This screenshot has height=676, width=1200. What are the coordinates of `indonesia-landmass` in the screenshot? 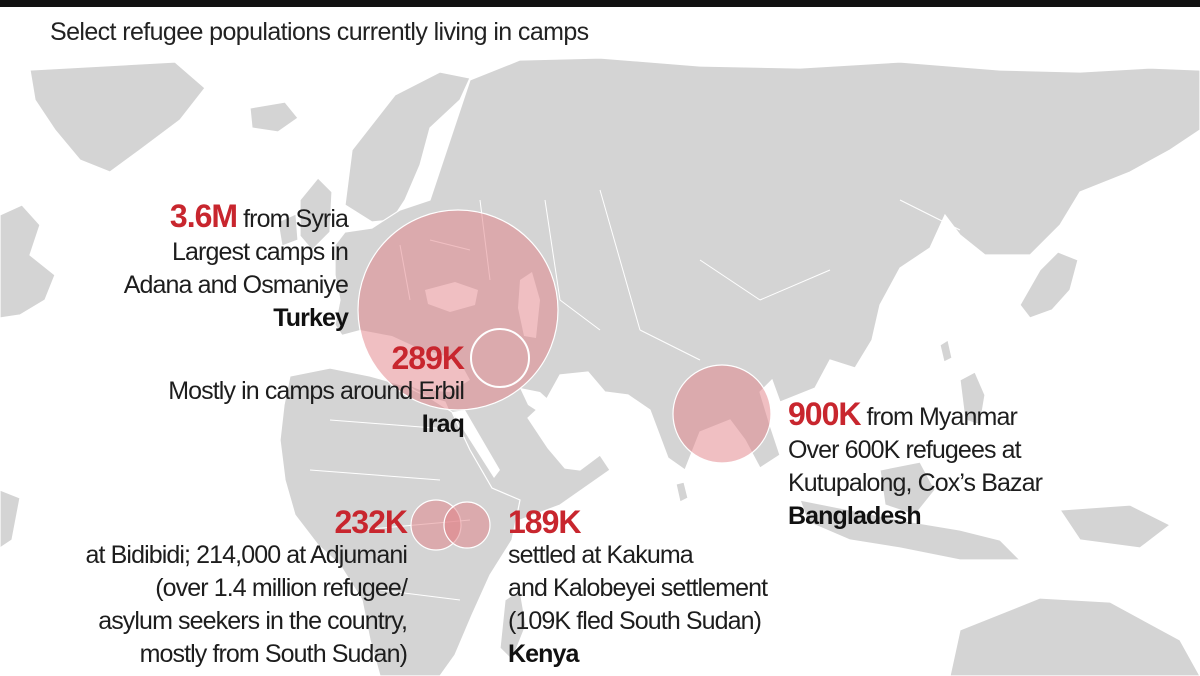 It's located at (910, 530).